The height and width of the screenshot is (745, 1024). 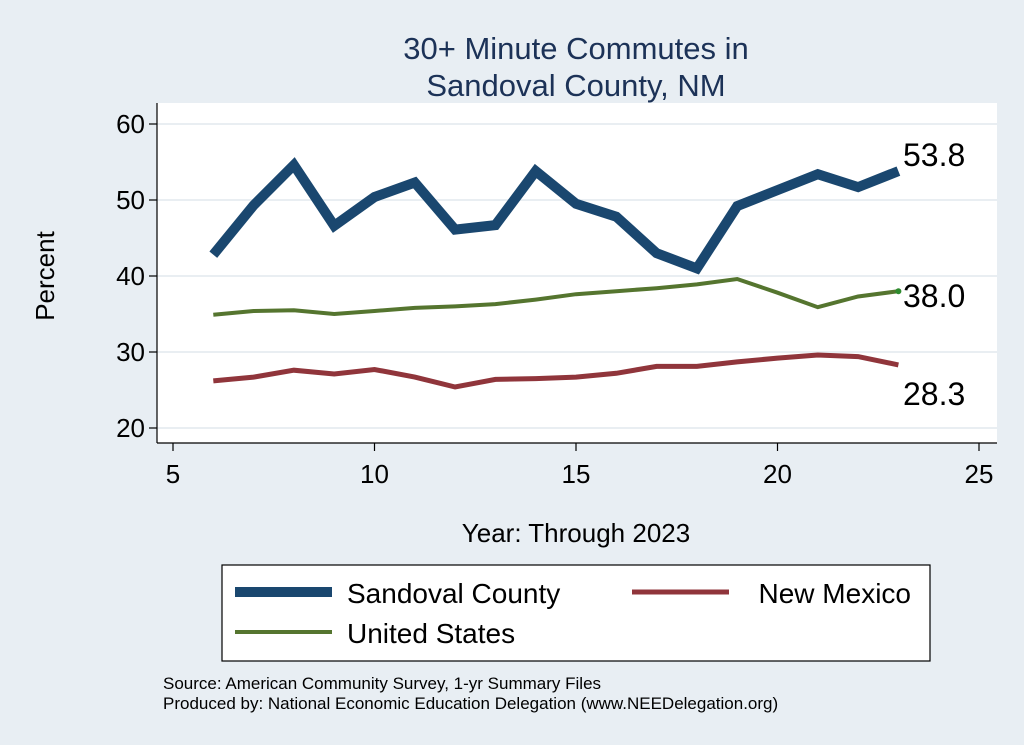 What do you see at coordinates (130, 276) in the screenshot?
I see `y-tick-label-40: 40` at bounding box center [130, 276].